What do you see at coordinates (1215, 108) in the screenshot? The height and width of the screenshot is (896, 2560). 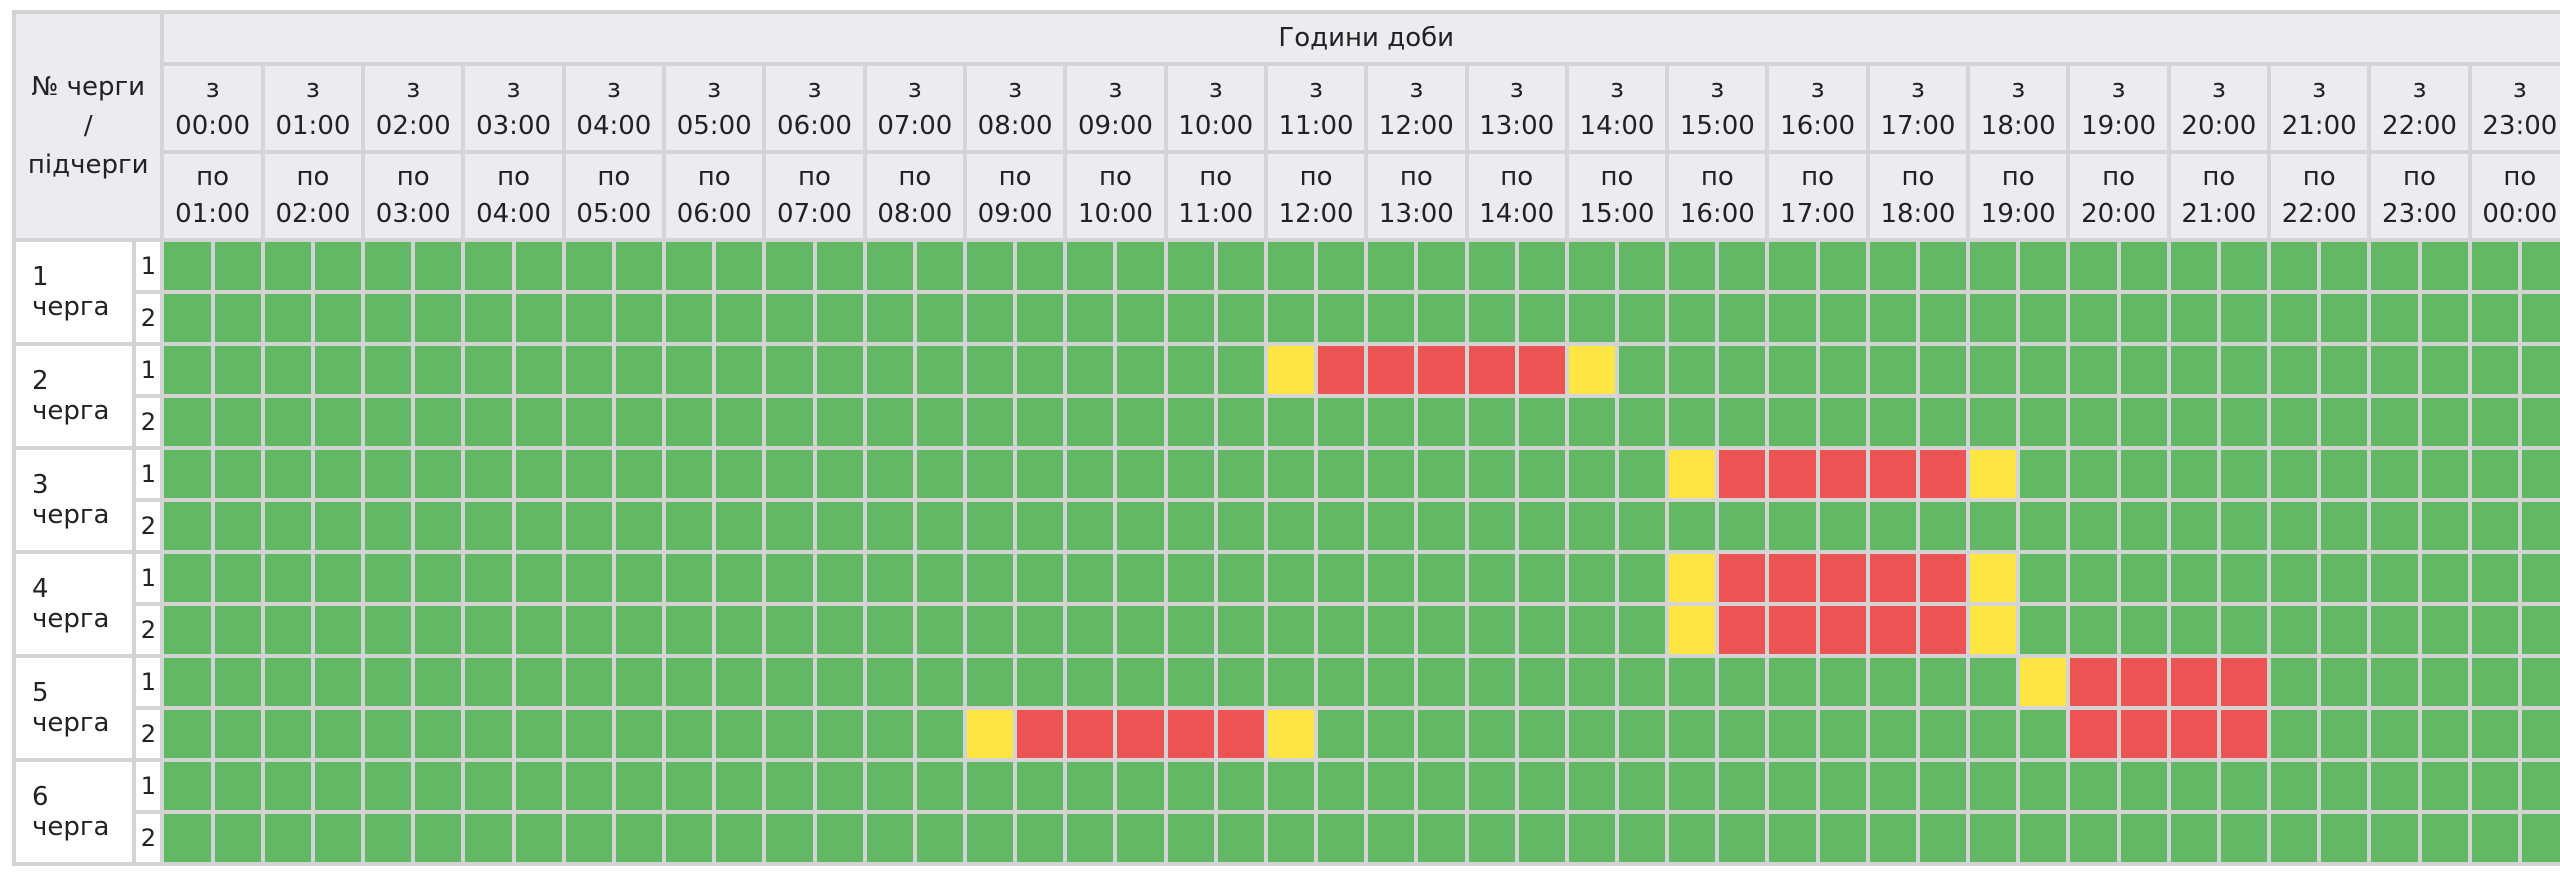 I see `hour-start-header: з 10:00` at bounding box center [1215, 108].